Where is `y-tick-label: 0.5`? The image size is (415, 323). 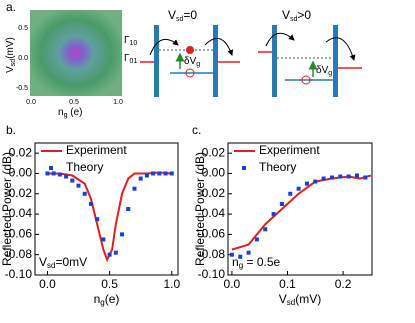 y-tick-label: 0.5 is located at coordinates (23, 28).